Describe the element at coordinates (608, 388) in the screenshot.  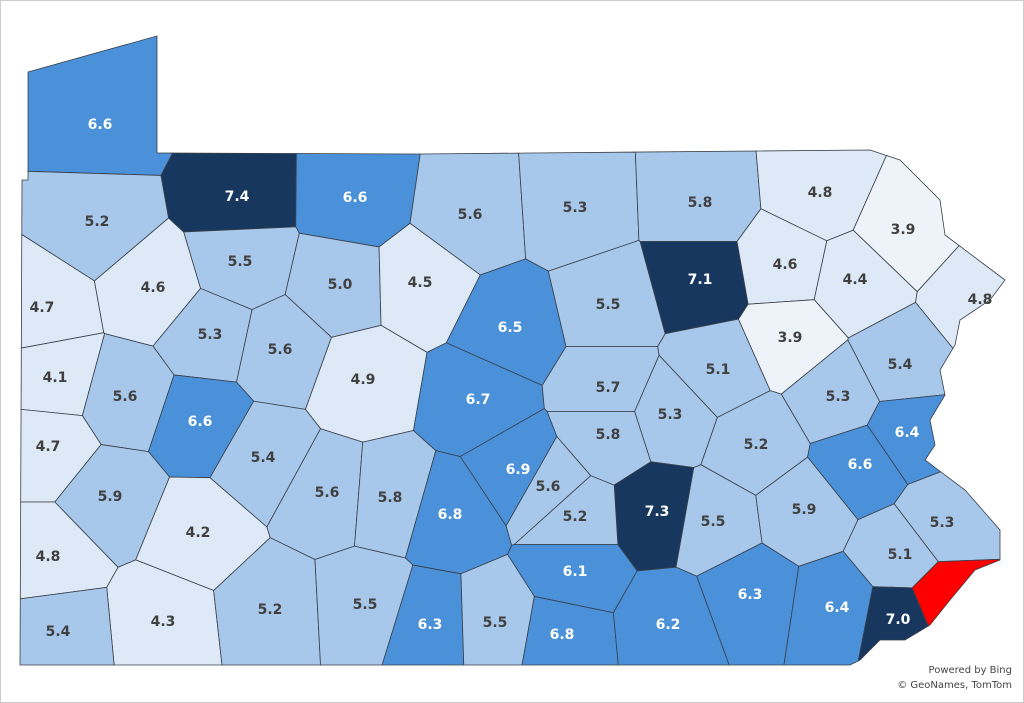
I see `county-value: 5.7` at that location.